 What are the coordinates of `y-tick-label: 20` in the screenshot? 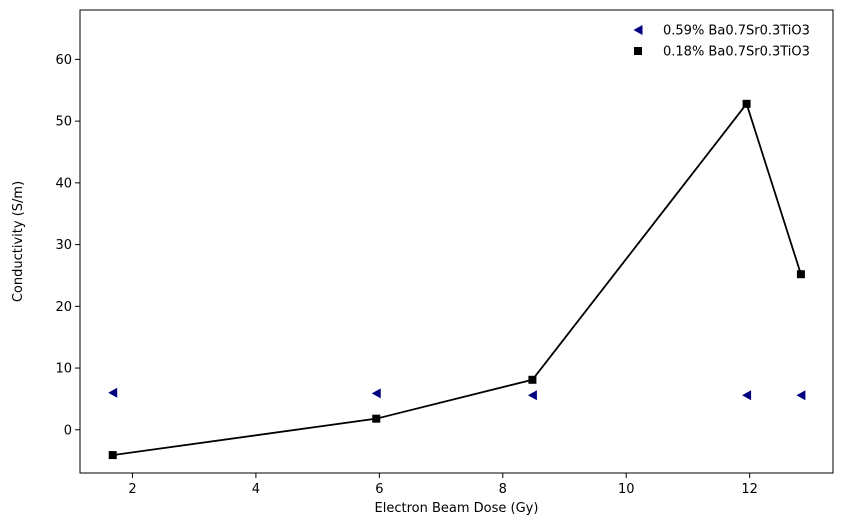 It's located at (63, 307).